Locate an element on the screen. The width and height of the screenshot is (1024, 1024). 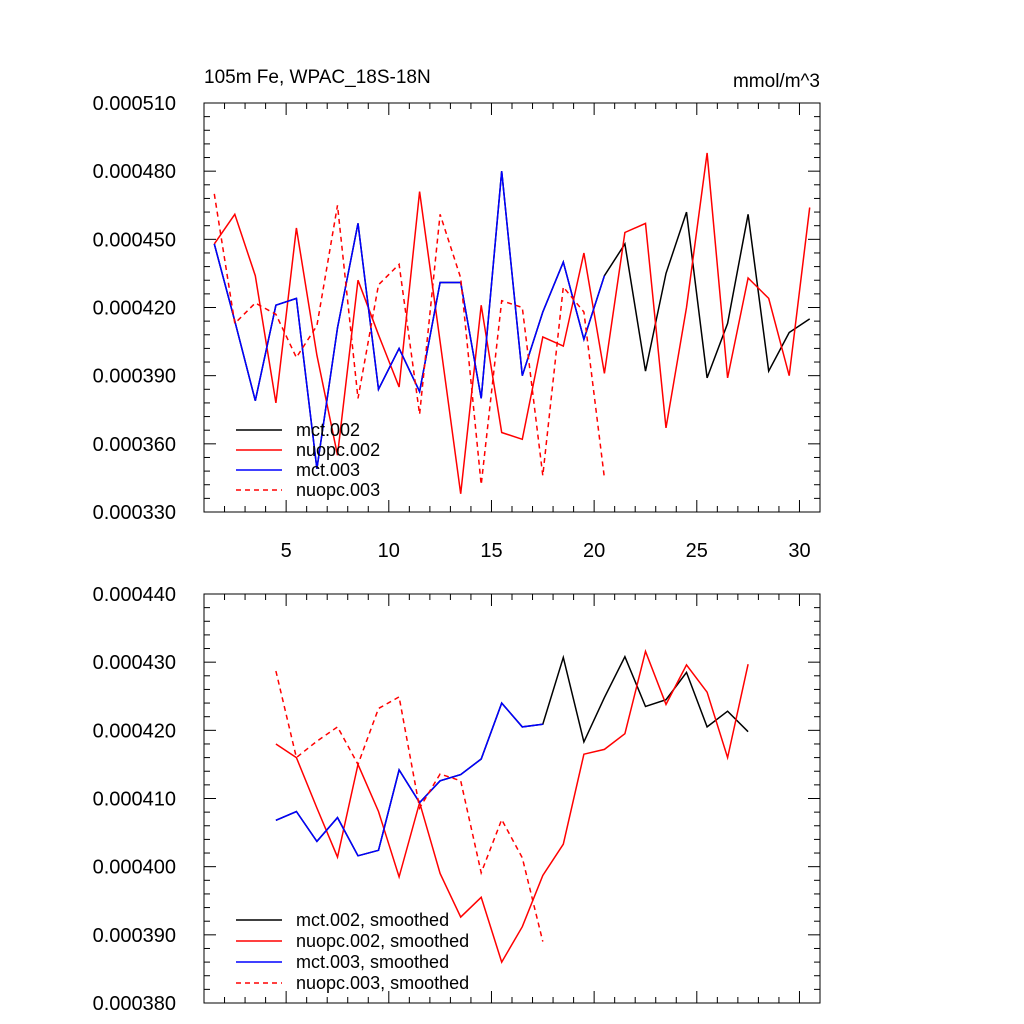
top-x-tick-label: 25 is located at coordinates (697, 551).